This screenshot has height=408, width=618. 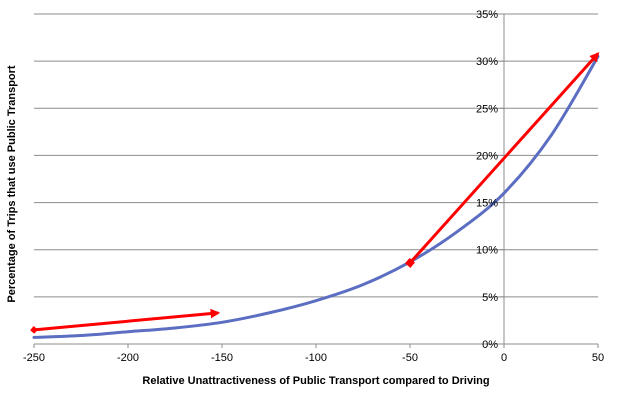 I want to click on x-tick-label: 50, so click(x=598, y=358).